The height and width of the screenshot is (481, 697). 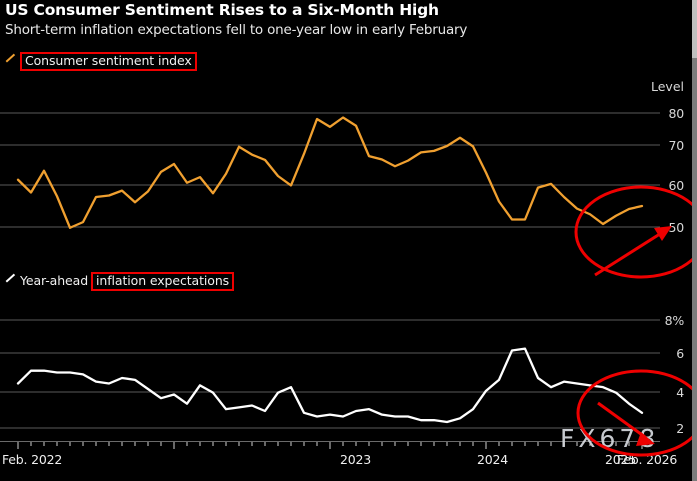 I want to click on legend-inflation-expectations: Year-ahead inflation expectations, so click(x=119, y=281).